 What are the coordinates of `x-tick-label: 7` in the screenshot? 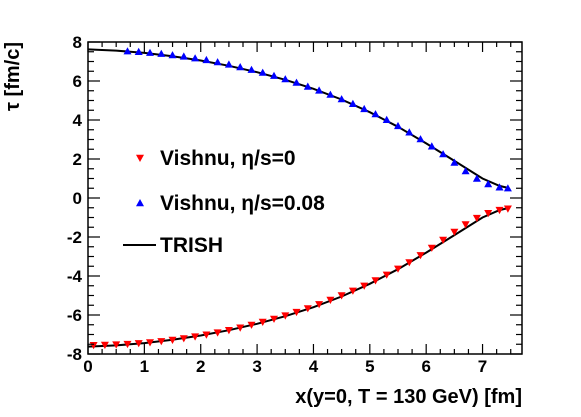 It's located at (482, 366).